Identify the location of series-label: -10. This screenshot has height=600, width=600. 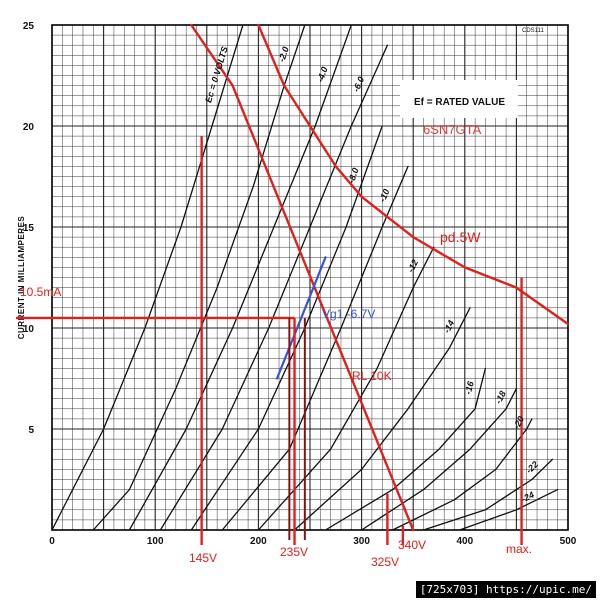
(384, 196).